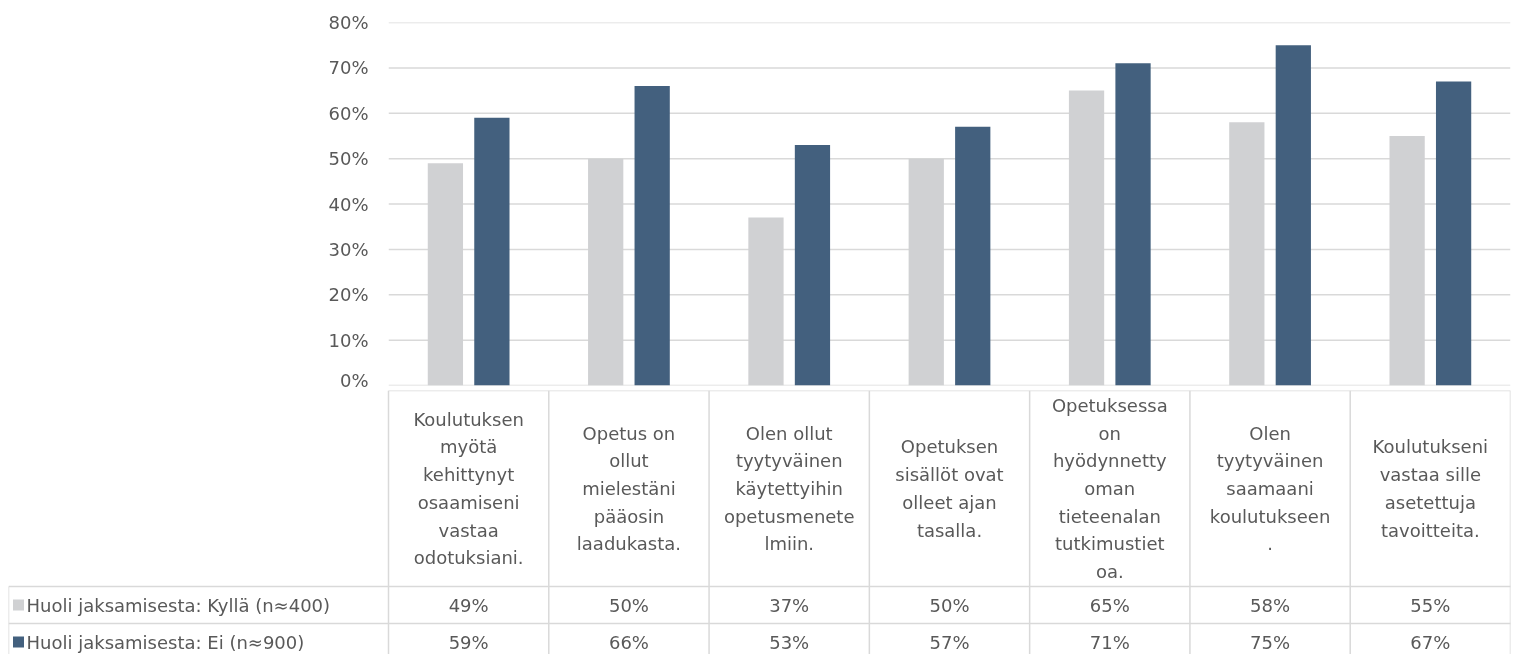 The width and height of the screenshot is (1521, 654). What do you see at coordinates (949, 488) in the screenshot?
I see `x-tick-label: Opetuksen sisällöt ovat olleet ajan tasalla.` at bounding box center [949, 488].